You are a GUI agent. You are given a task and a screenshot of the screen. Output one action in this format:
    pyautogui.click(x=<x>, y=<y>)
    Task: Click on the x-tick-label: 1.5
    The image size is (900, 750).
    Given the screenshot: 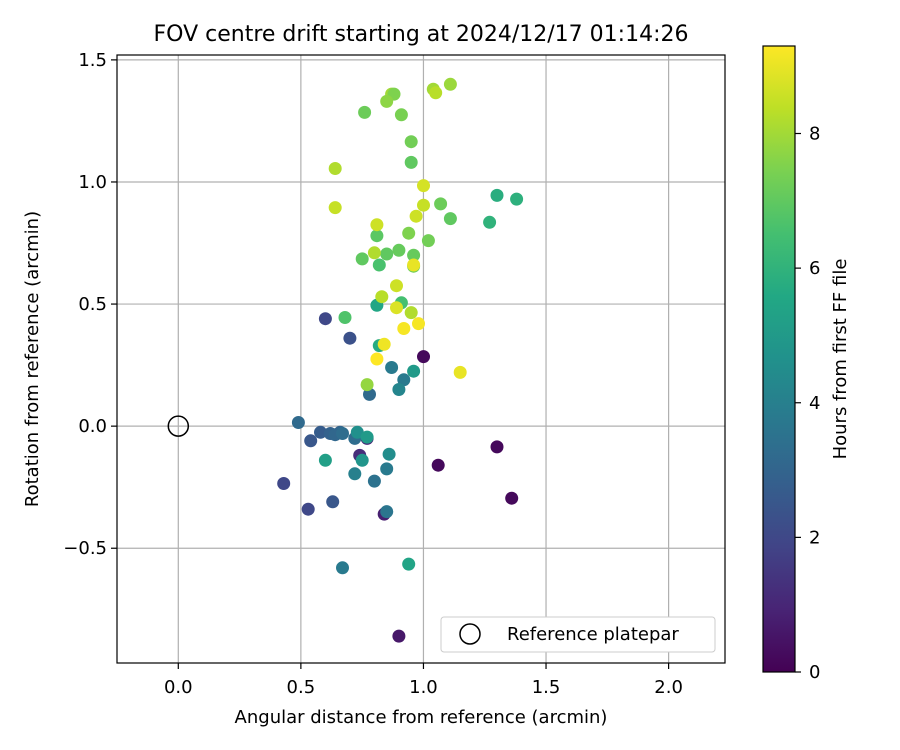 What is the action you would take?
    pyautogui.click(x=546, y=687)
    